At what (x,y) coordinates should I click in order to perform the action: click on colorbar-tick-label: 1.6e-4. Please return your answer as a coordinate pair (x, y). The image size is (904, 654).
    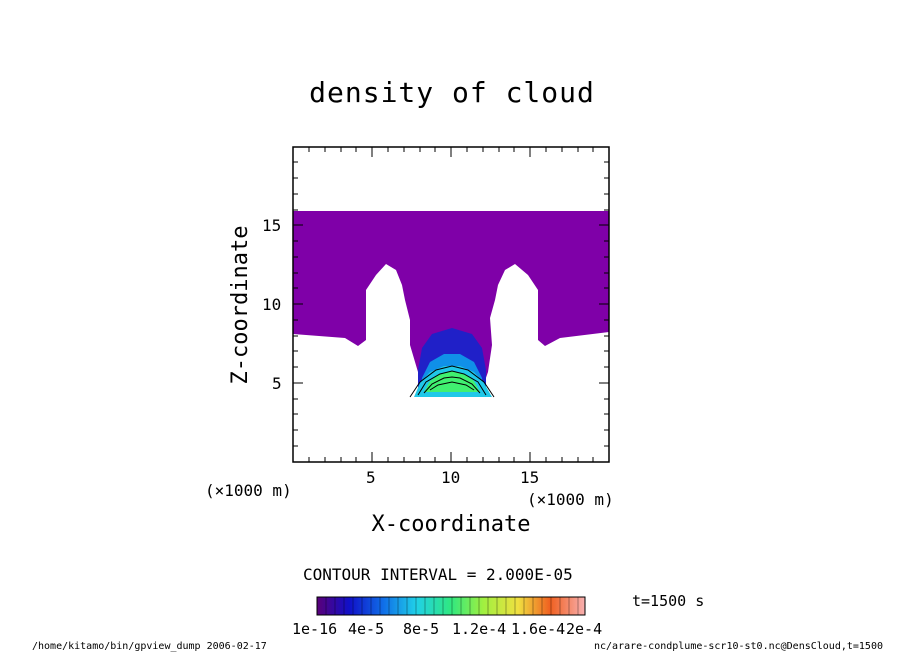
    Looking at the image, I should click on (538, 629).